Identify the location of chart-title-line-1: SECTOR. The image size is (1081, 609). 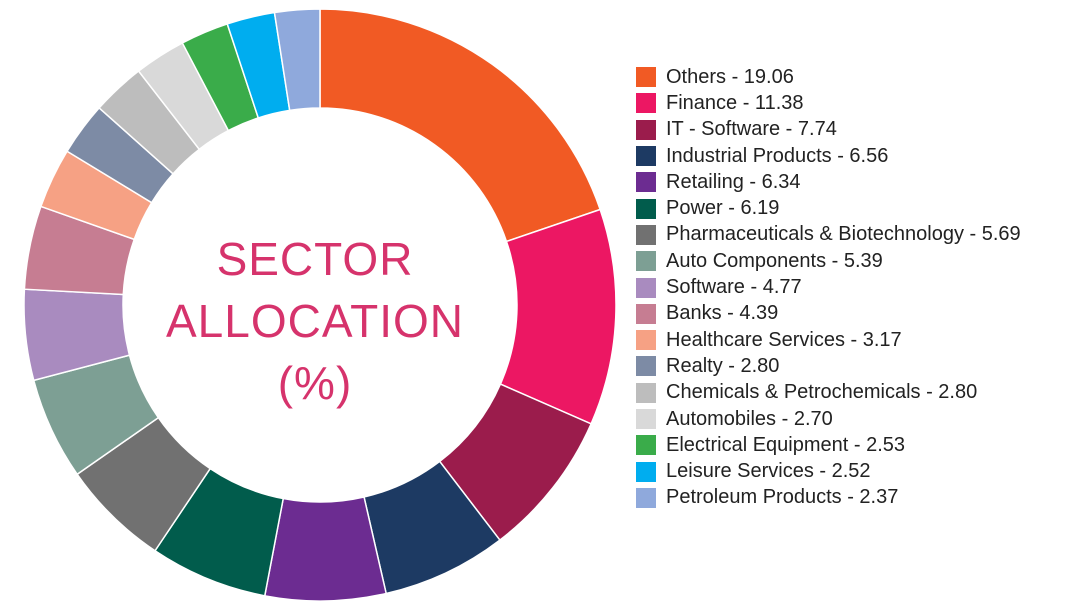
(315, 259).